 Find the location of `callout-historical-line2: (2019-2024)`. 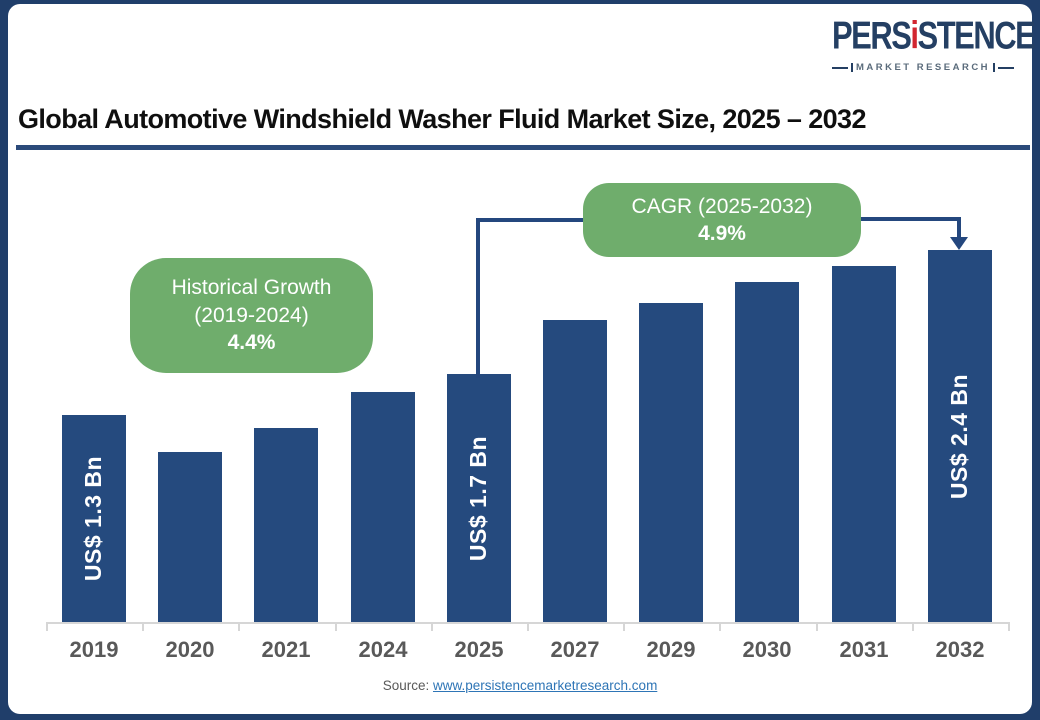

callout-historical-line2: (2019-2024) is located at coordinates (251, 315).